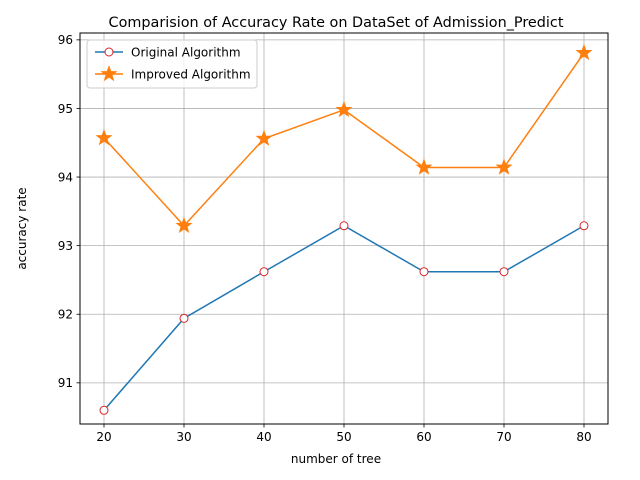  What do you see at coordinates (191, 75) in the screenshot?
I see `legend-label: Improved Algorithm` at bounding box center [191, 75].